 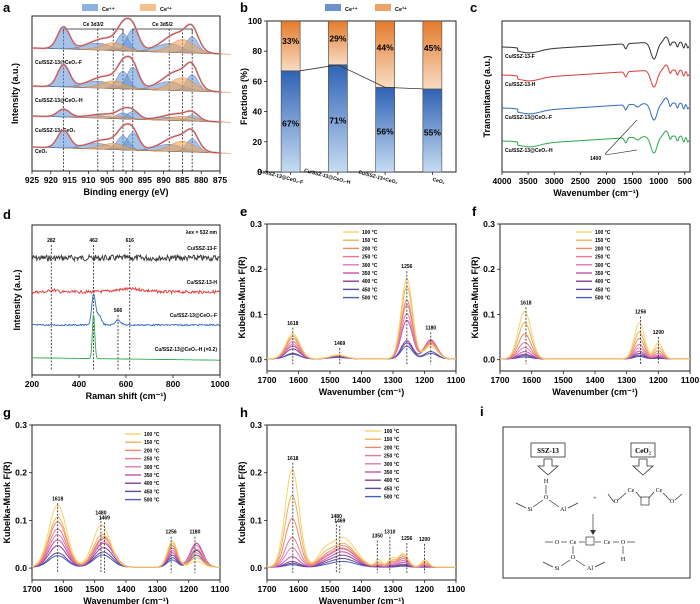 What do you see at coordinates (126, 180) in the screenshot?
I see `x-tick-label: 900` at bounding box center [126, 180].